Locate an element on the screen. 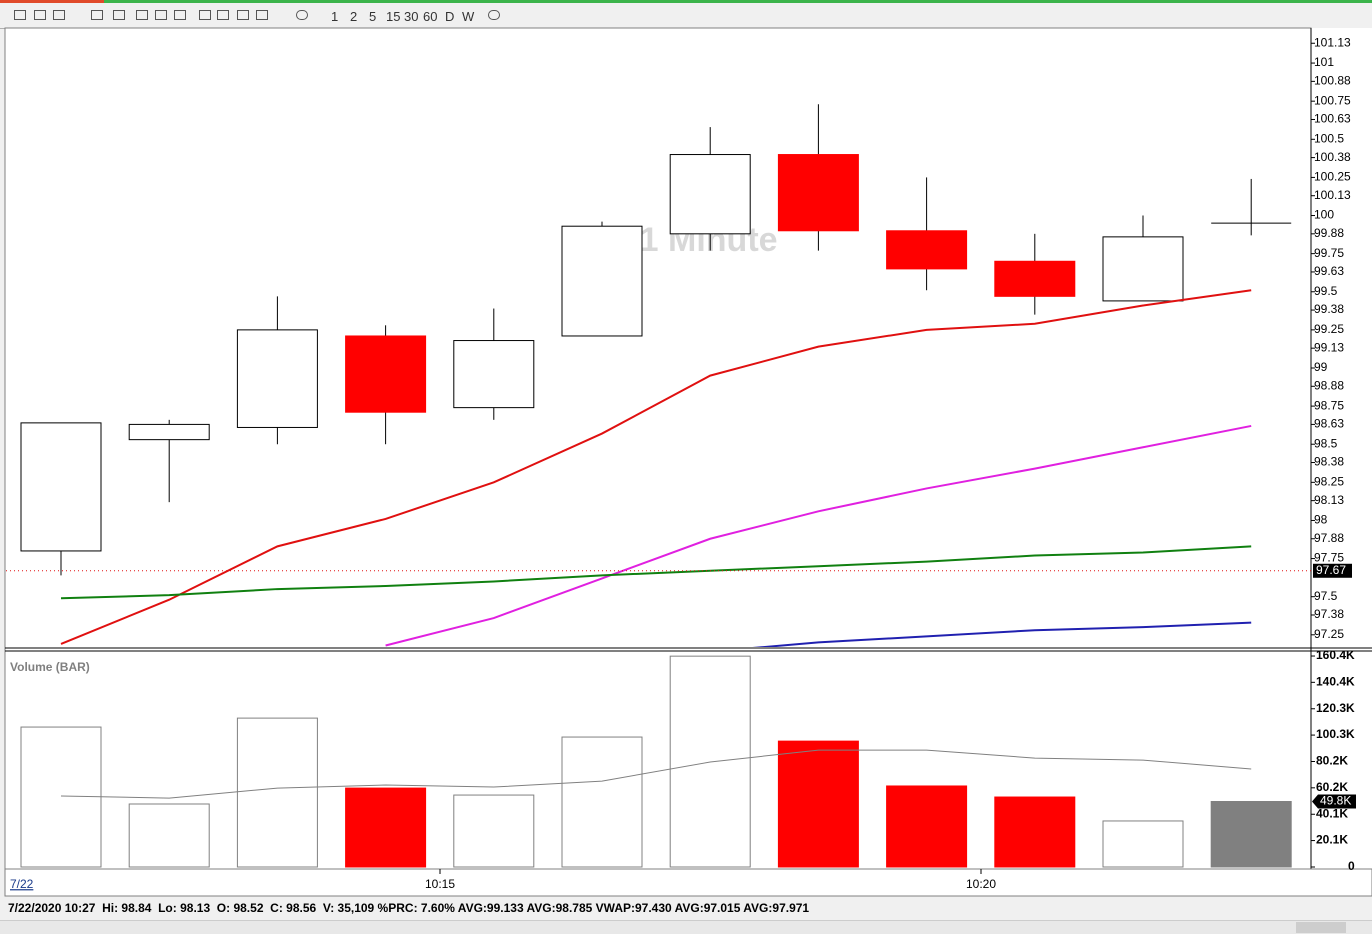  last-price-label: 97.67 is located at coordinates (1331, 570).